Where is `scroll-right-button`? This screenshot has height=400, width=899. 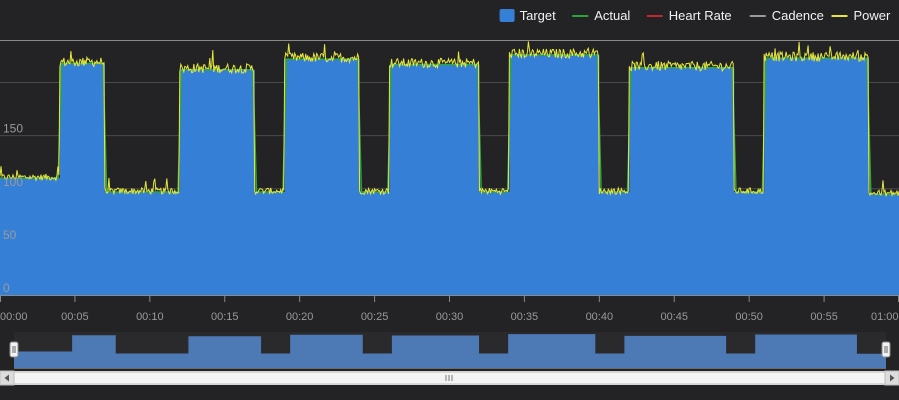 scroll-right-button is located at coordinates (891, 378).